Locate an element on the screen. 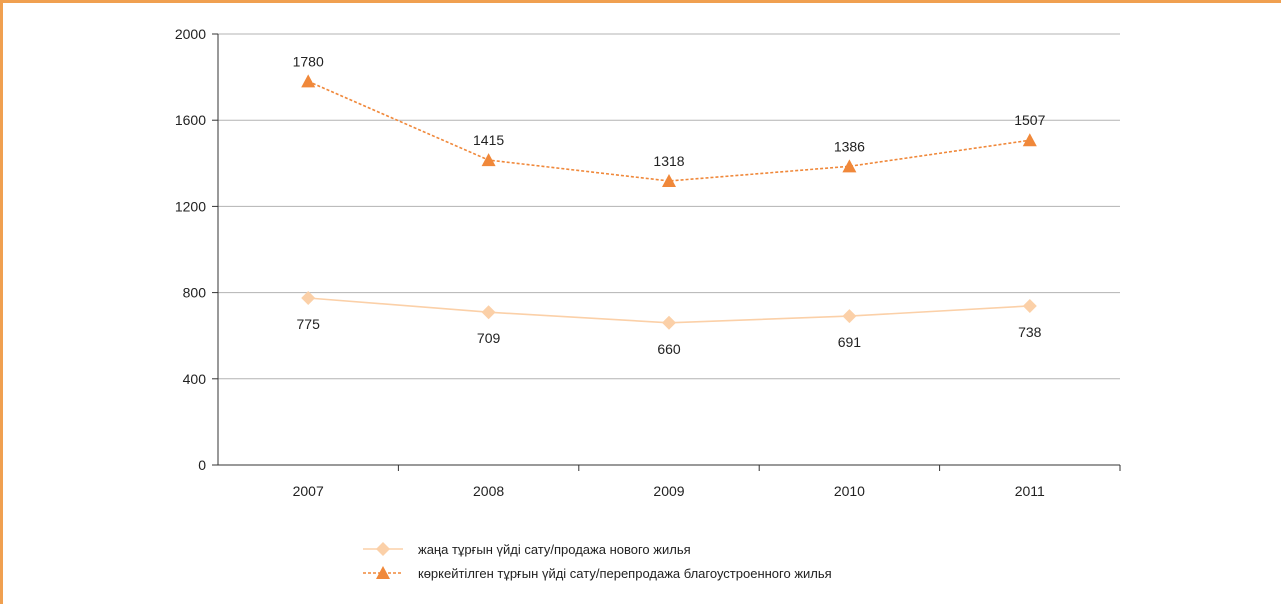 This screenshot has height=604, width=1281. series-1: 775 709 660 691 738 is located at coordinates (669, 323).